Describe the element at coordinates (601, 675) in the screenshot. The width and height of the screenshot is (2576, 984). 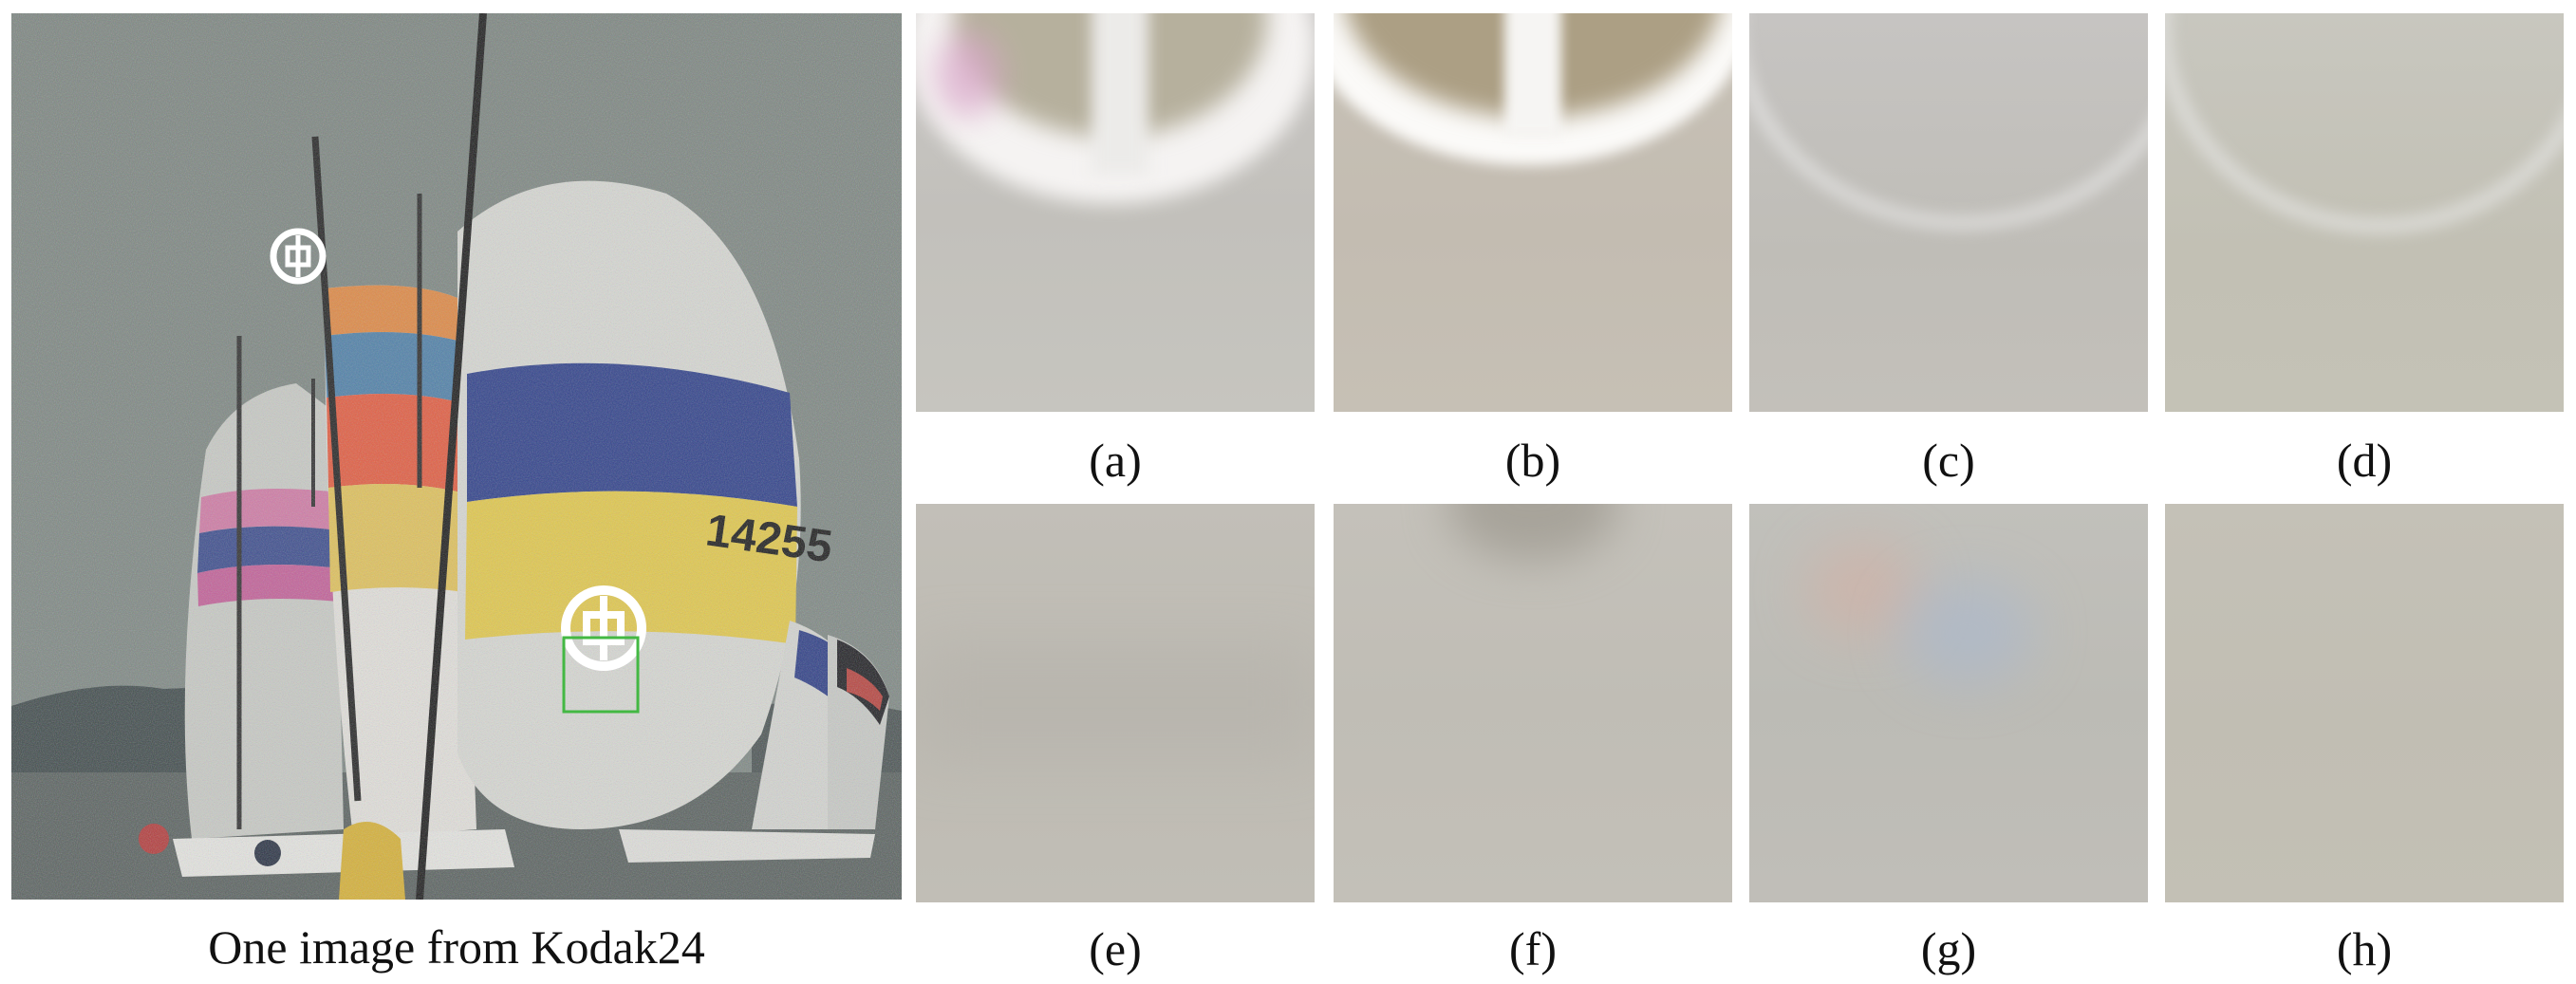
I see `crop-region-box` at that location.